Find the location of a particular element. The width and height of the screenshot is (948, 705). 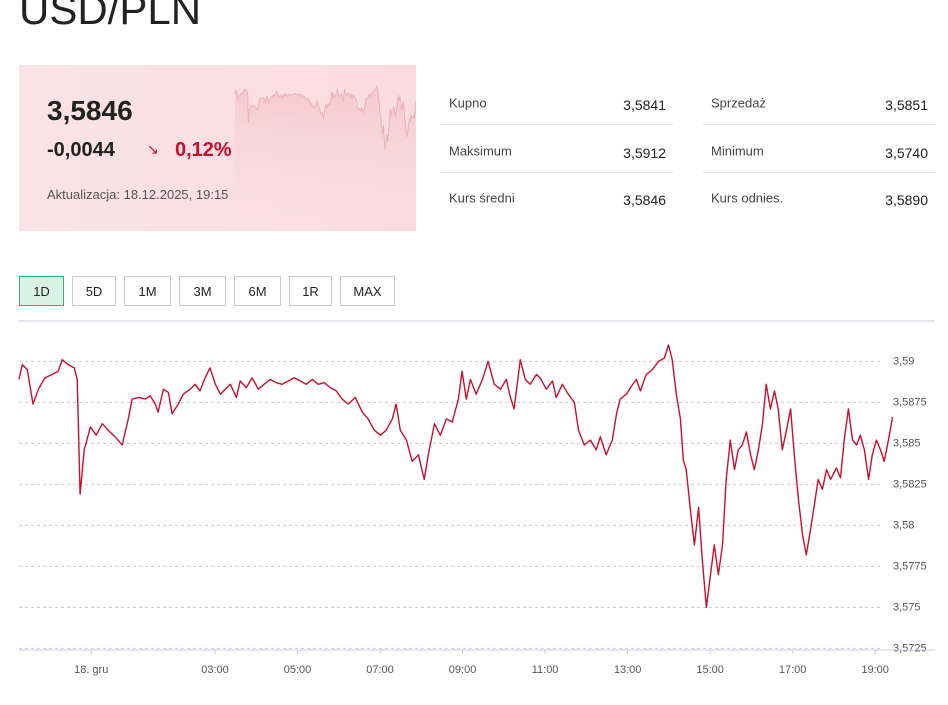

y-tick-label: 3,5875 is located at coordinates (910, 402).